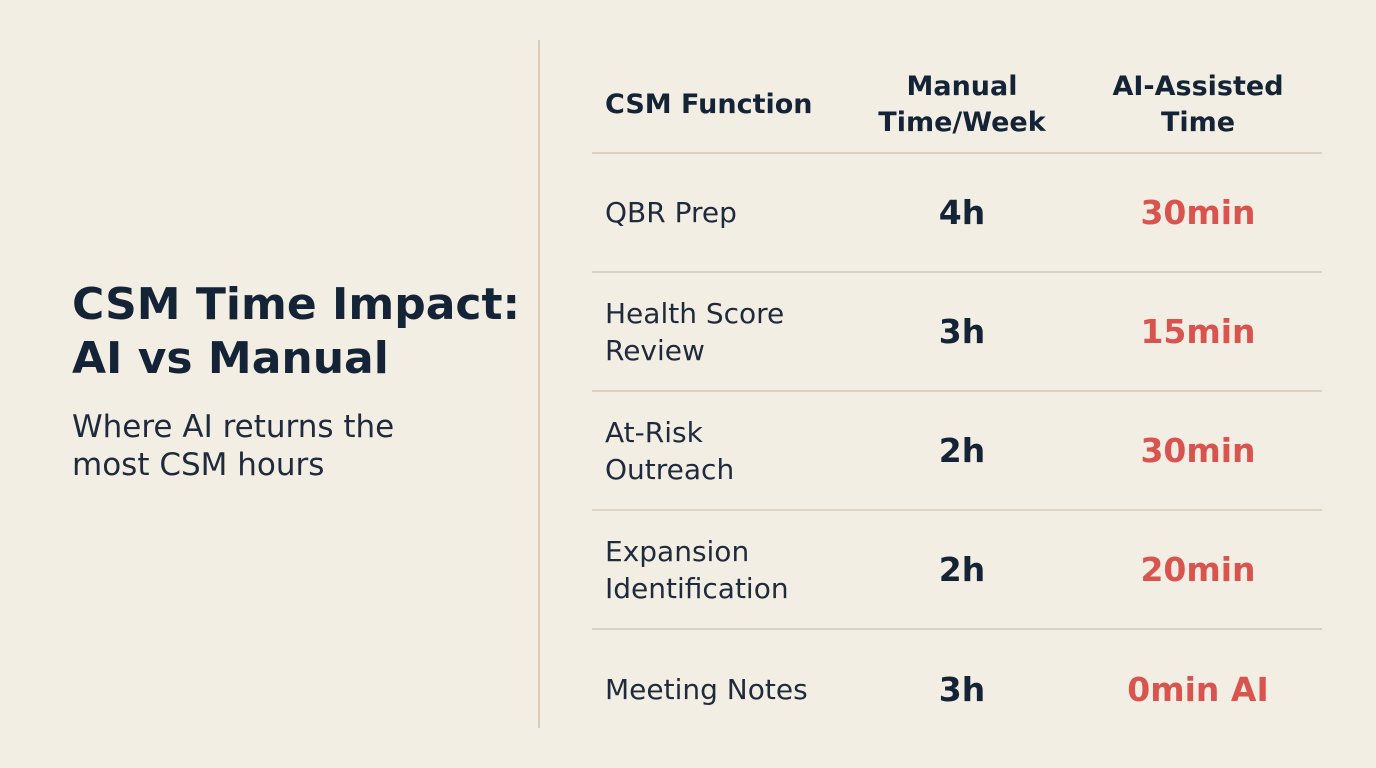 This screenshot has height=768, width=1376. What do you see at coordinates (962, 86) in the screenshot?
I see `column-header-manual-line-1: Manual` at bounding box center [962, 86].